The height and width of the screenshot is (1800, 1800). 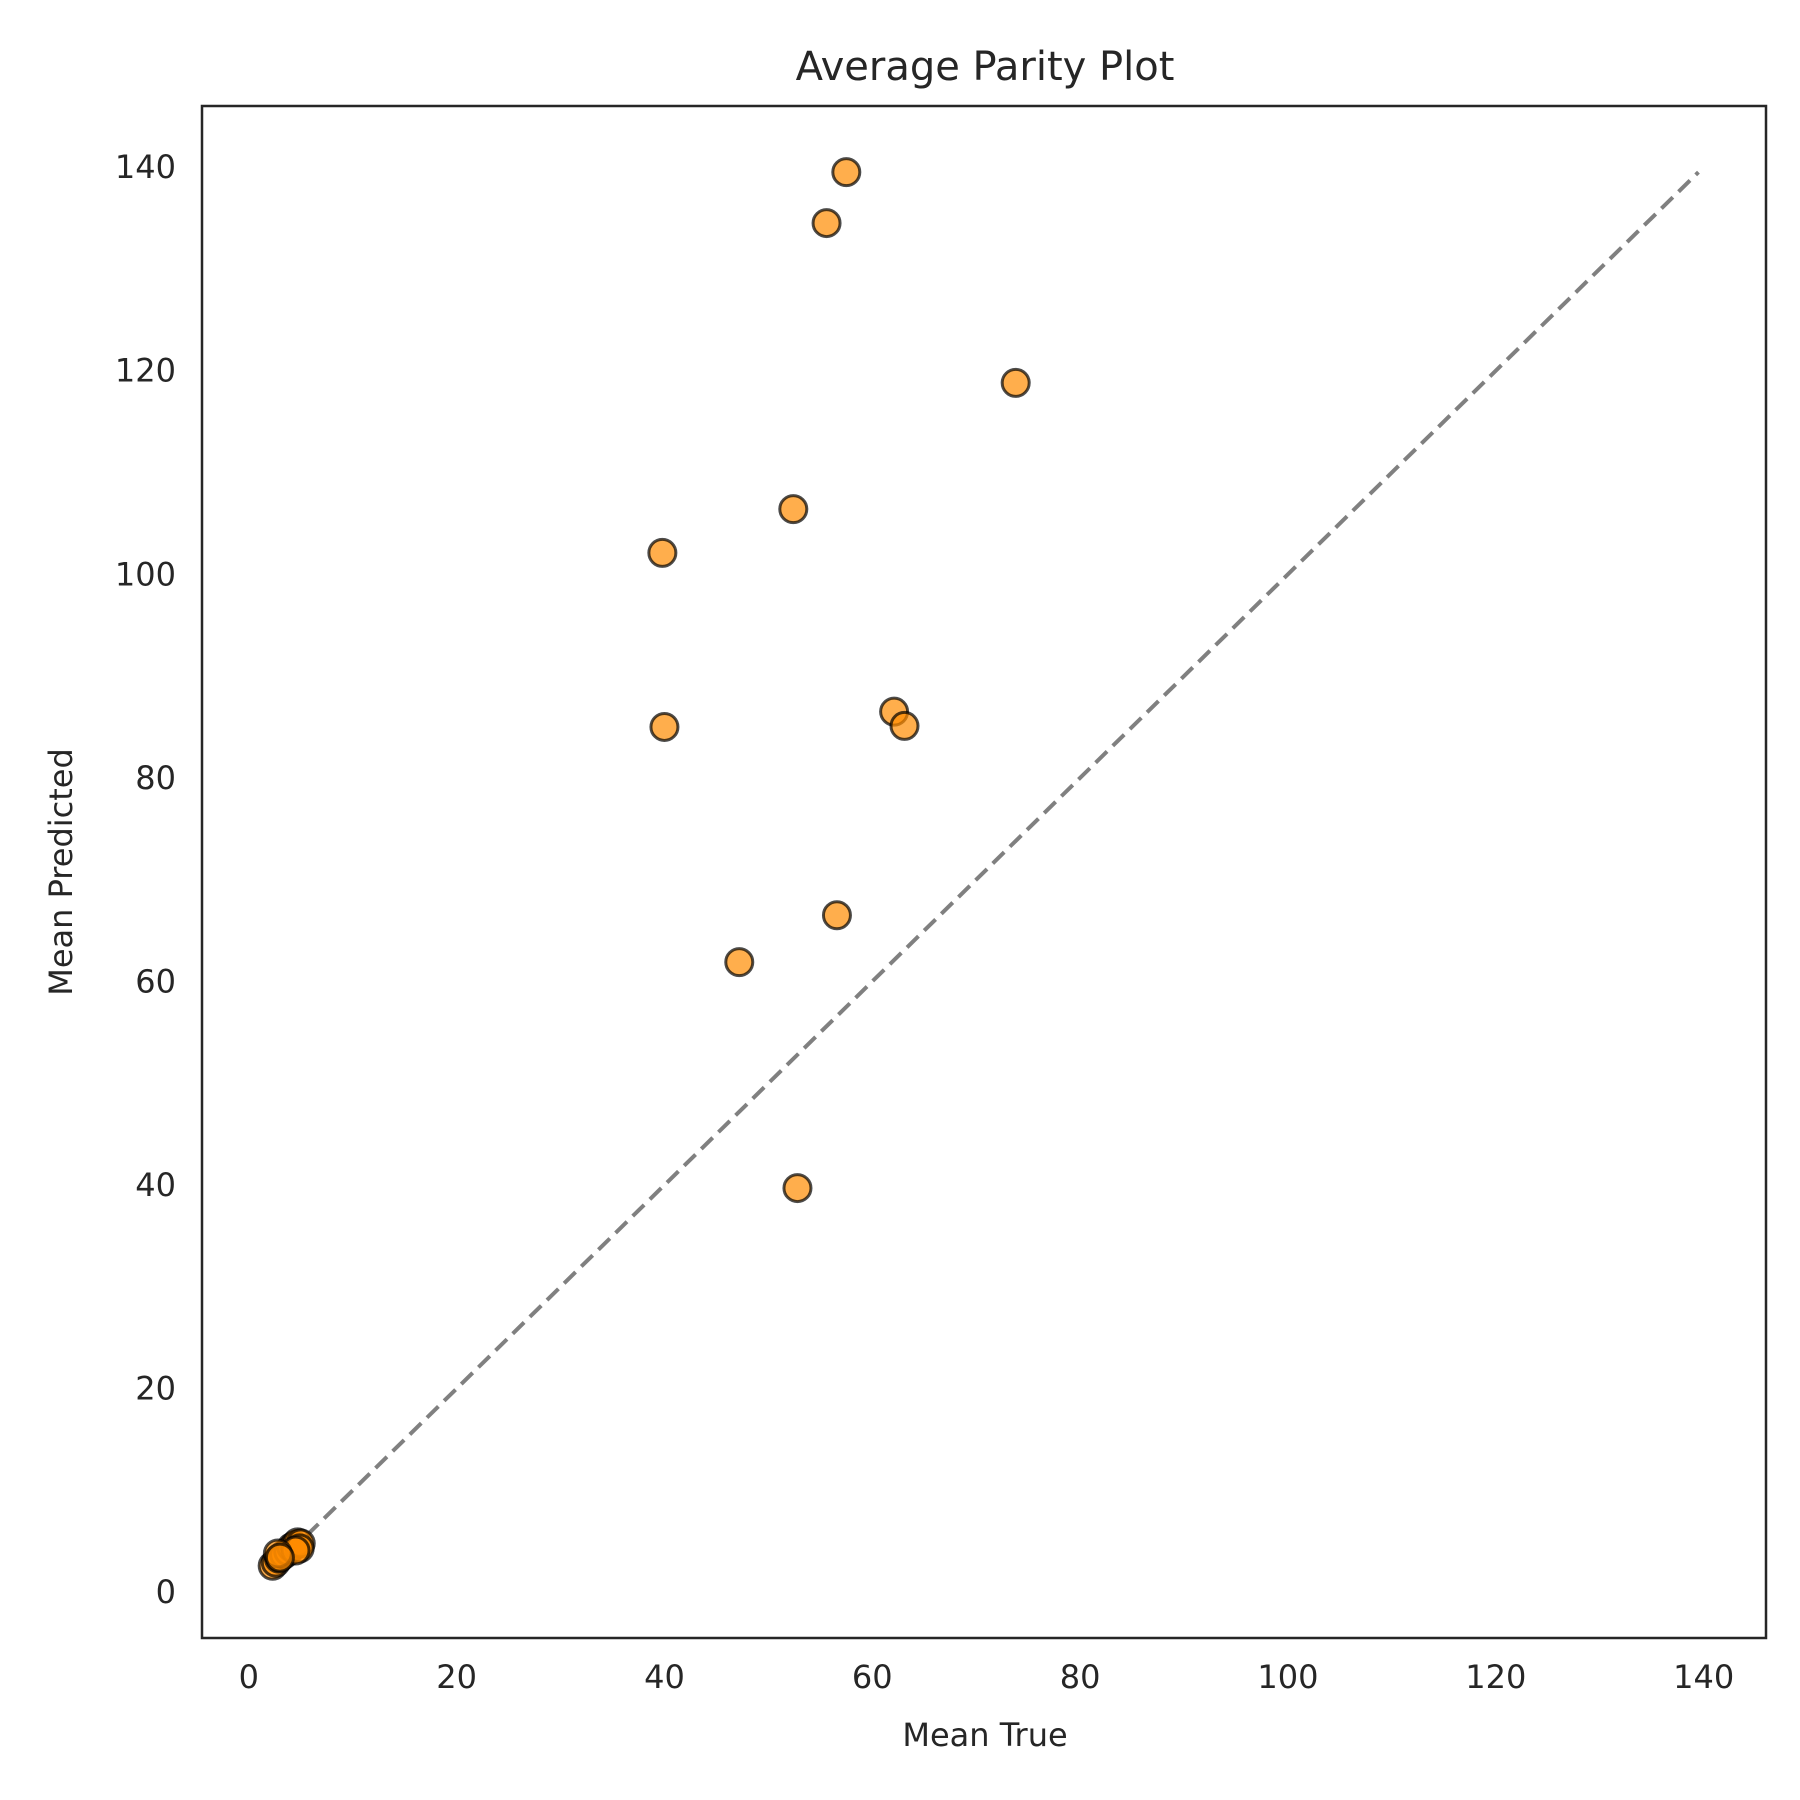 What do you see at coordinates (166, 1592) in the screenshot?
I see `y-tick-label: 0` at bounding box center [166, 1592].